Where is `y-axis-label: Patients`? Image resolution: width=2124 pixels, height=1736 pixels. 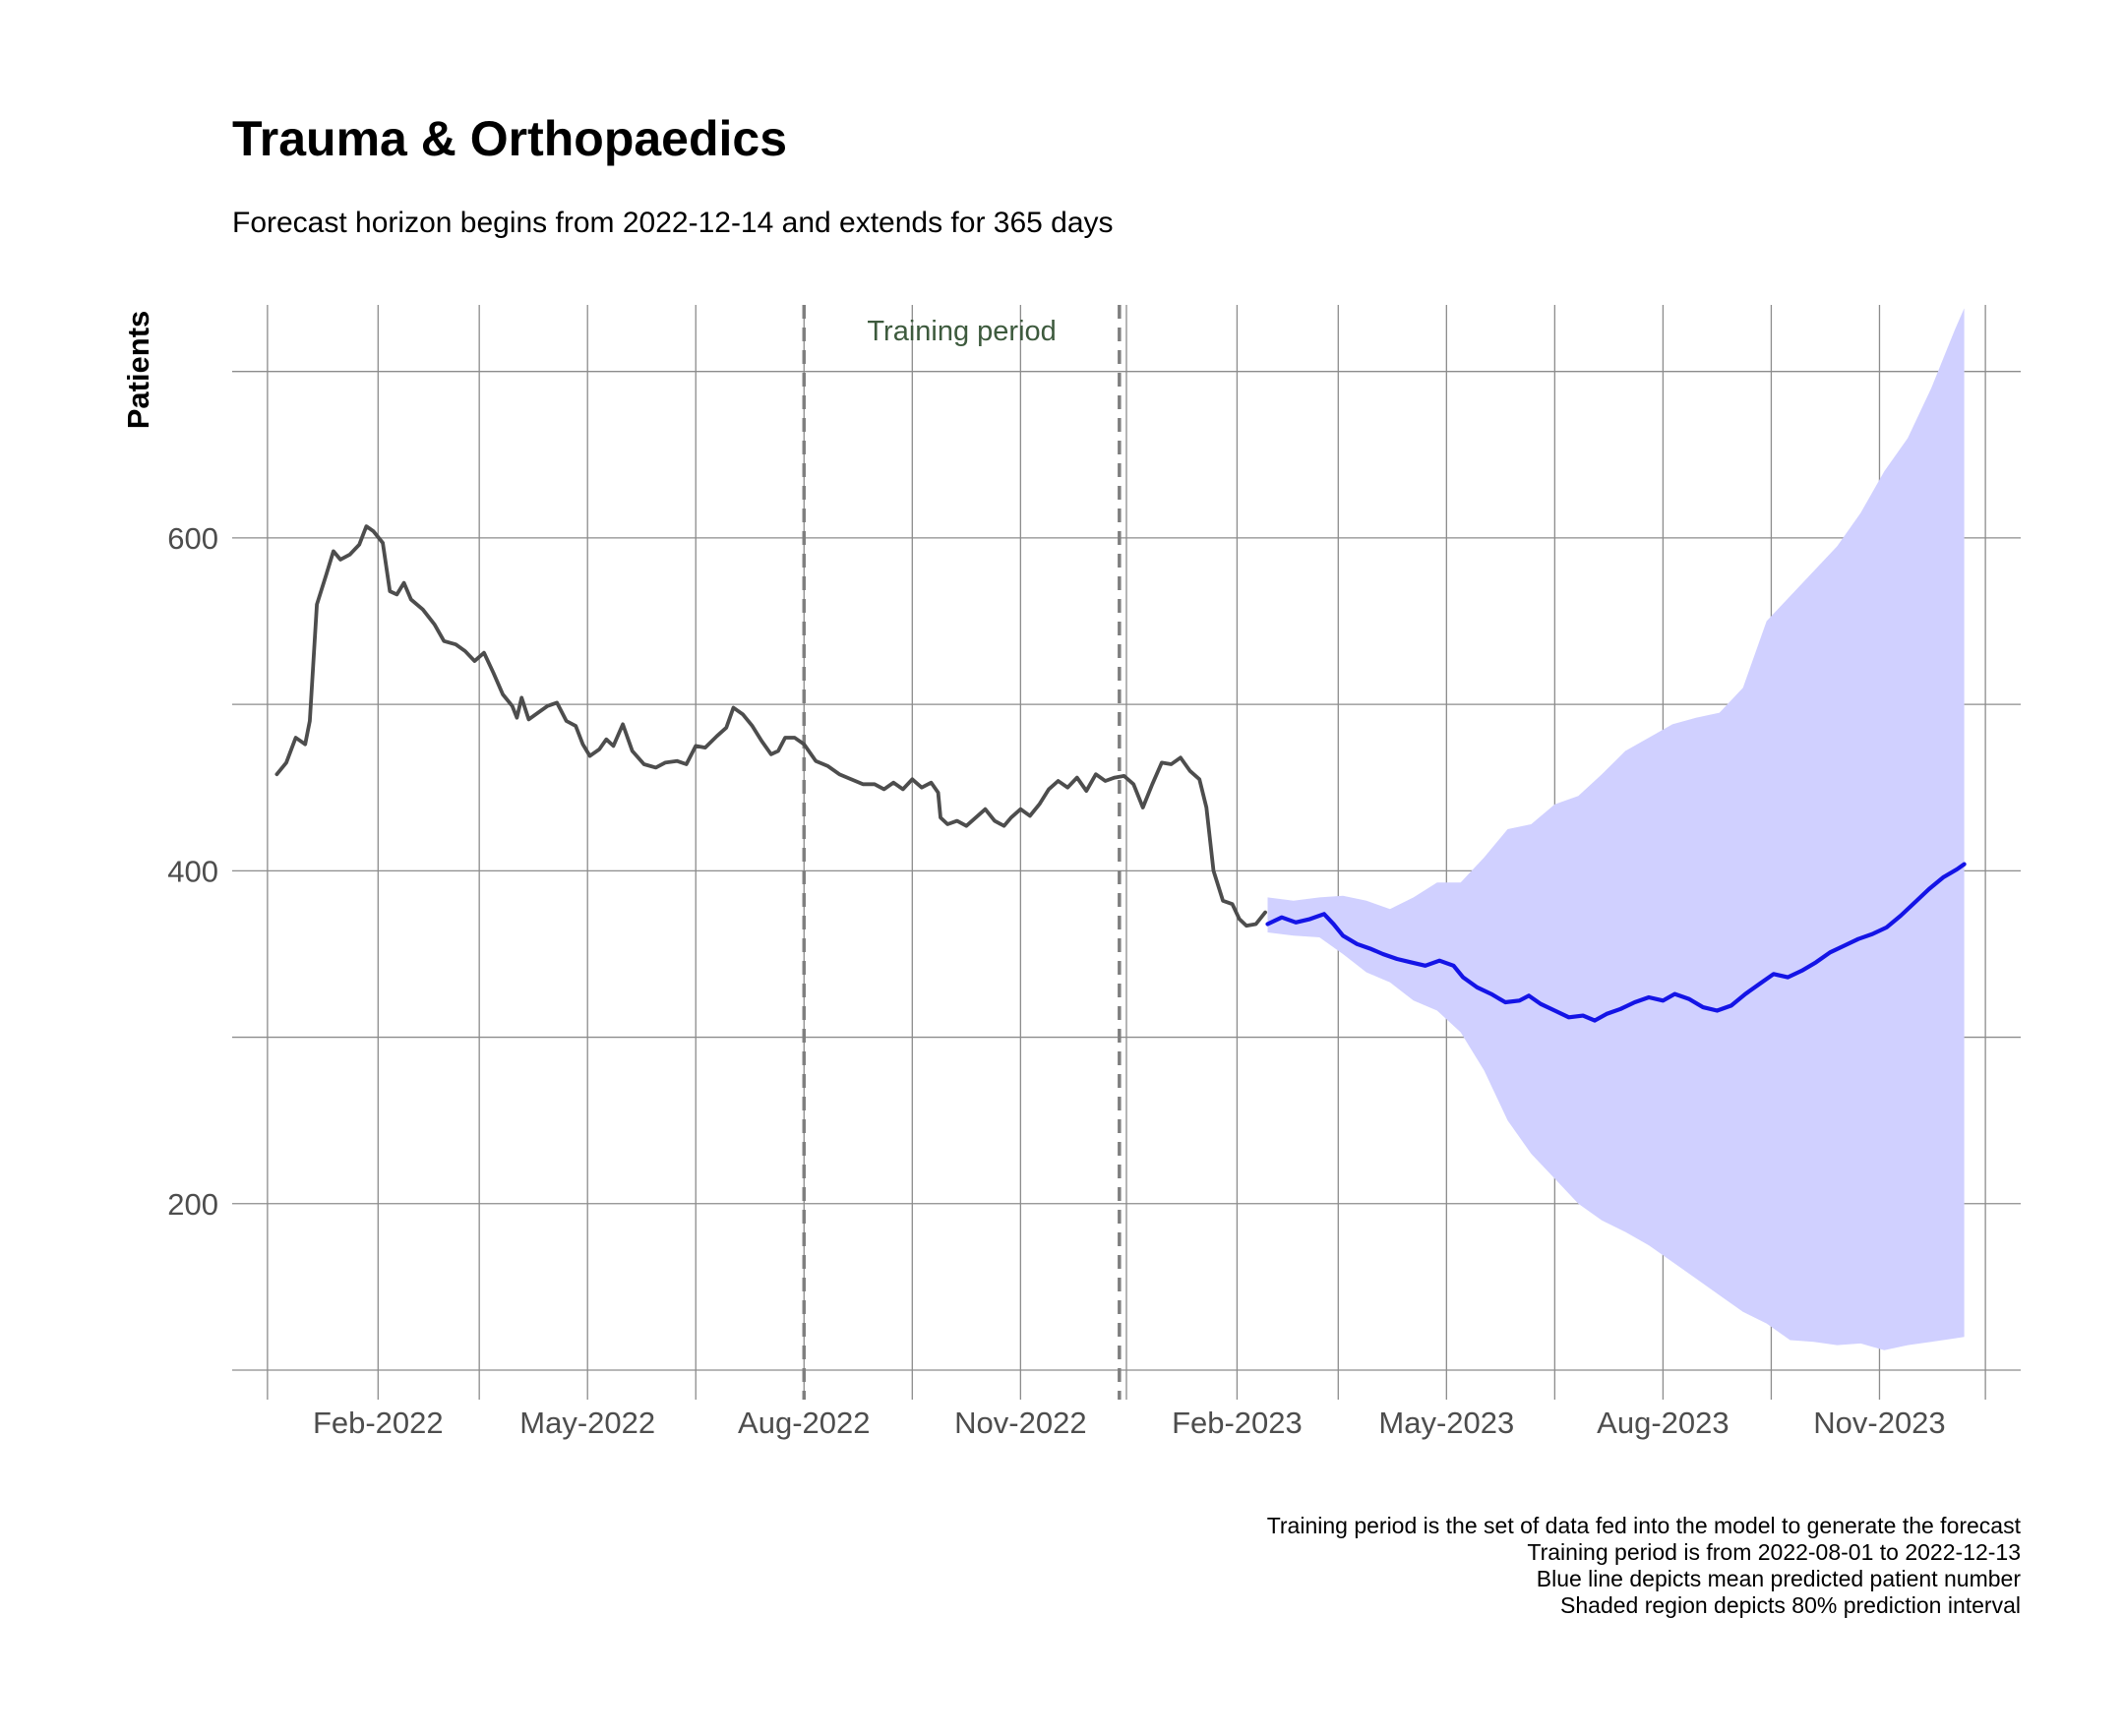 y-axis-label: Patients is located at coordinates (138, 370).